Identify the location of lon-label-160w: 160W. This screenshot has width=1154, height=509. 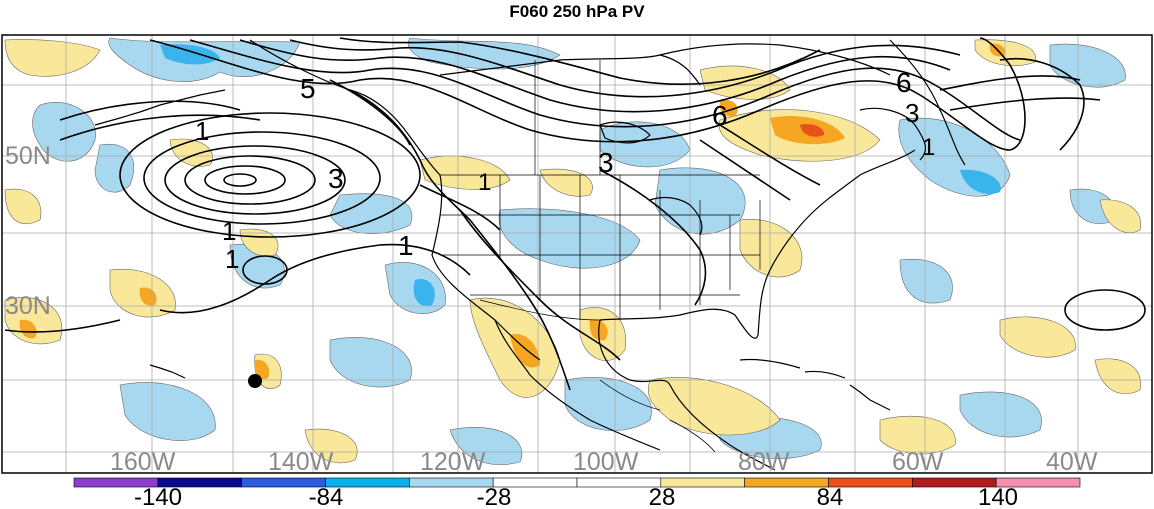
(143, 462).